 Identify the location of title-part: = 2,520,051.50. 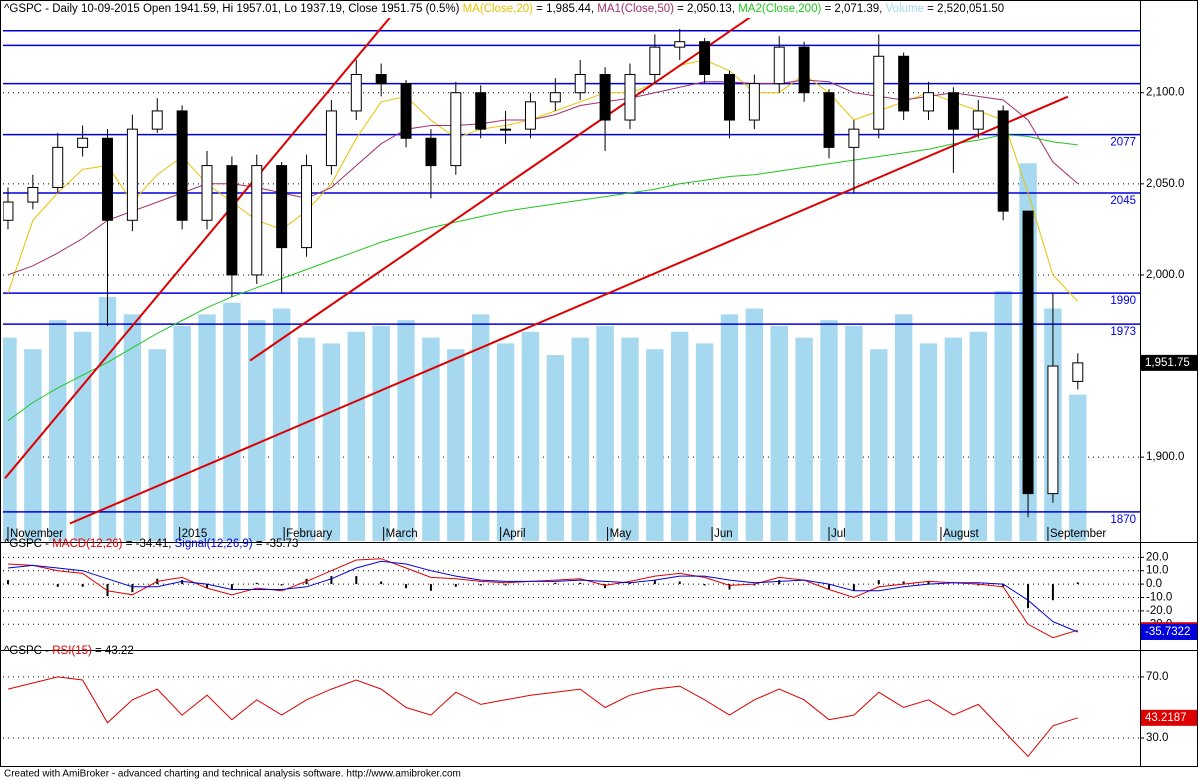
(964, 9).